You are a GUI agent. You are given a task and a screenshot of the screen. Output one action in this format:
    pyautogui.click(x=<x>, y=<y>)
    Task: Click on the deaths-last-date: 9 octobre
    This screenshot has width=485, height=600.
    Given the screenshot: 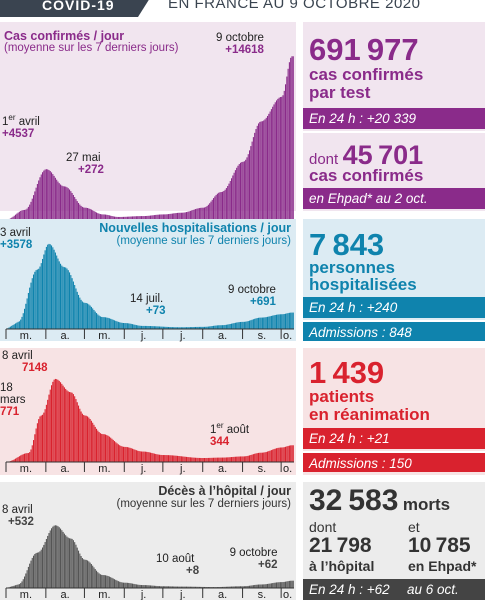 What is the action you would take?
    pyautogui.click(x=253, y=553)
    